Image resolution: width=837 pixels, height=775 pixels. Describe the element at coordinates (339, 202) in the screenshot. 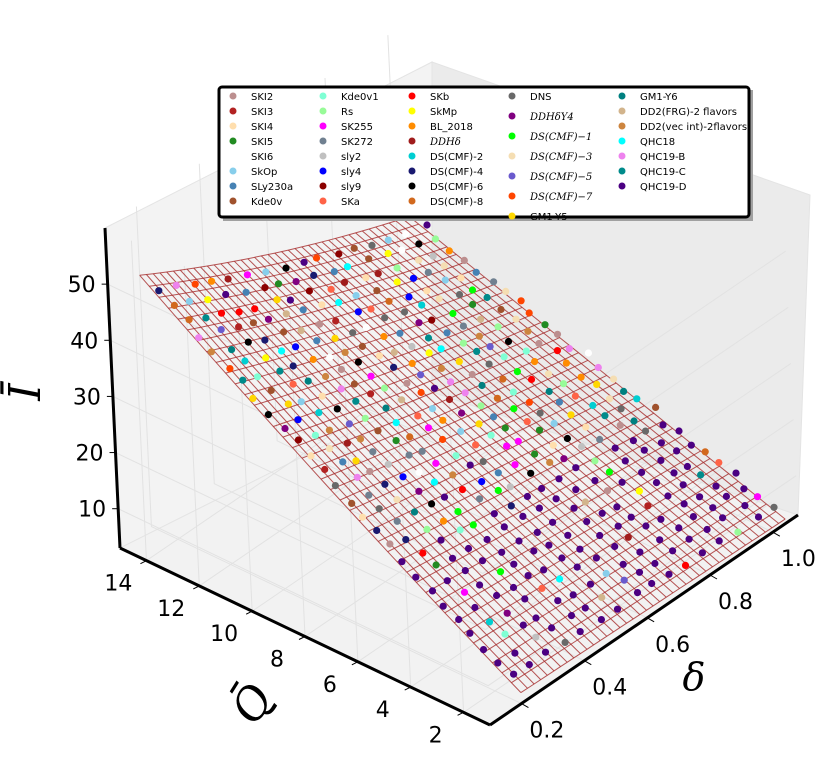

I see `legend-item: SKa` at that location.